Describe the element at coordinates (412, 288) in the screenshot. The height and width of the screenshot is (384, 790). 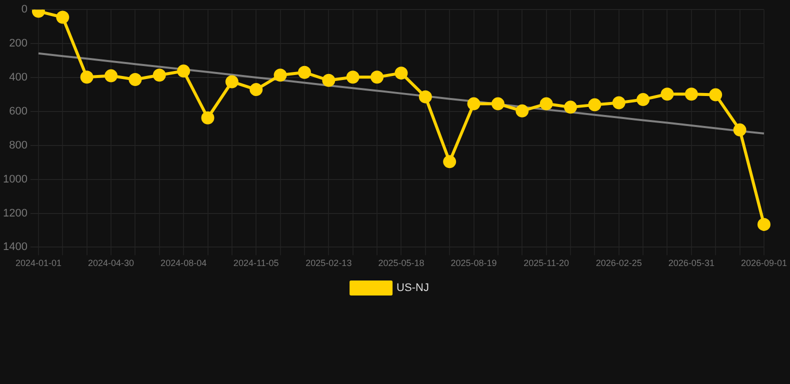
I see `legend-label: US-NJ` at that location.